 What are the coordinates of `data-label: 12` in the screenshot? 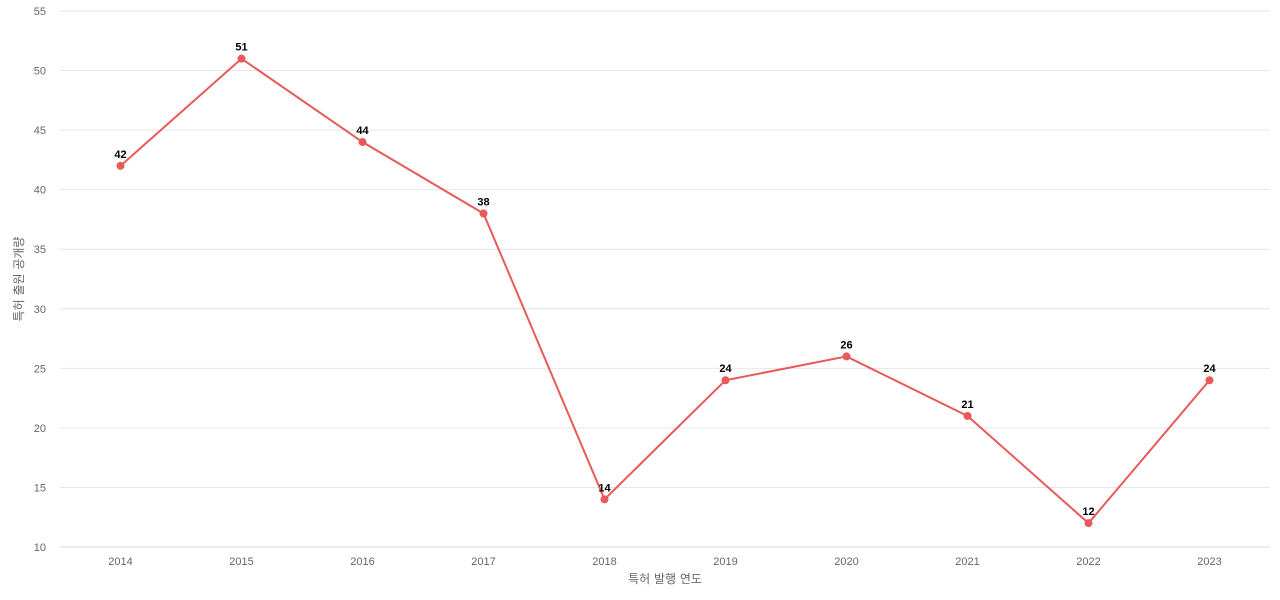 It's located at (1088, 512).